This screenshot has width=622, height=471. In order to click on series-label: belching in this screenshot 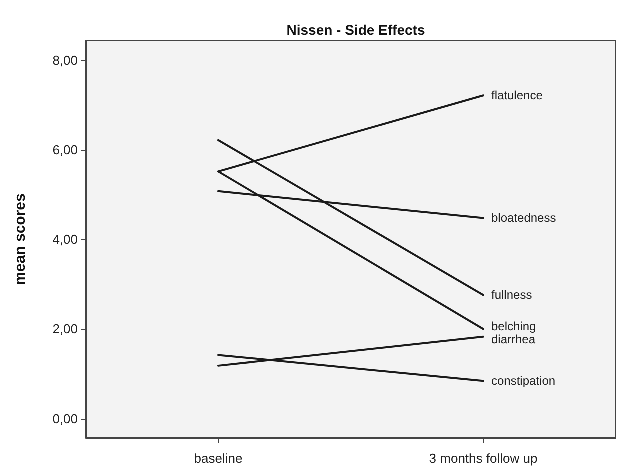, I will do `click(514, 327)`.